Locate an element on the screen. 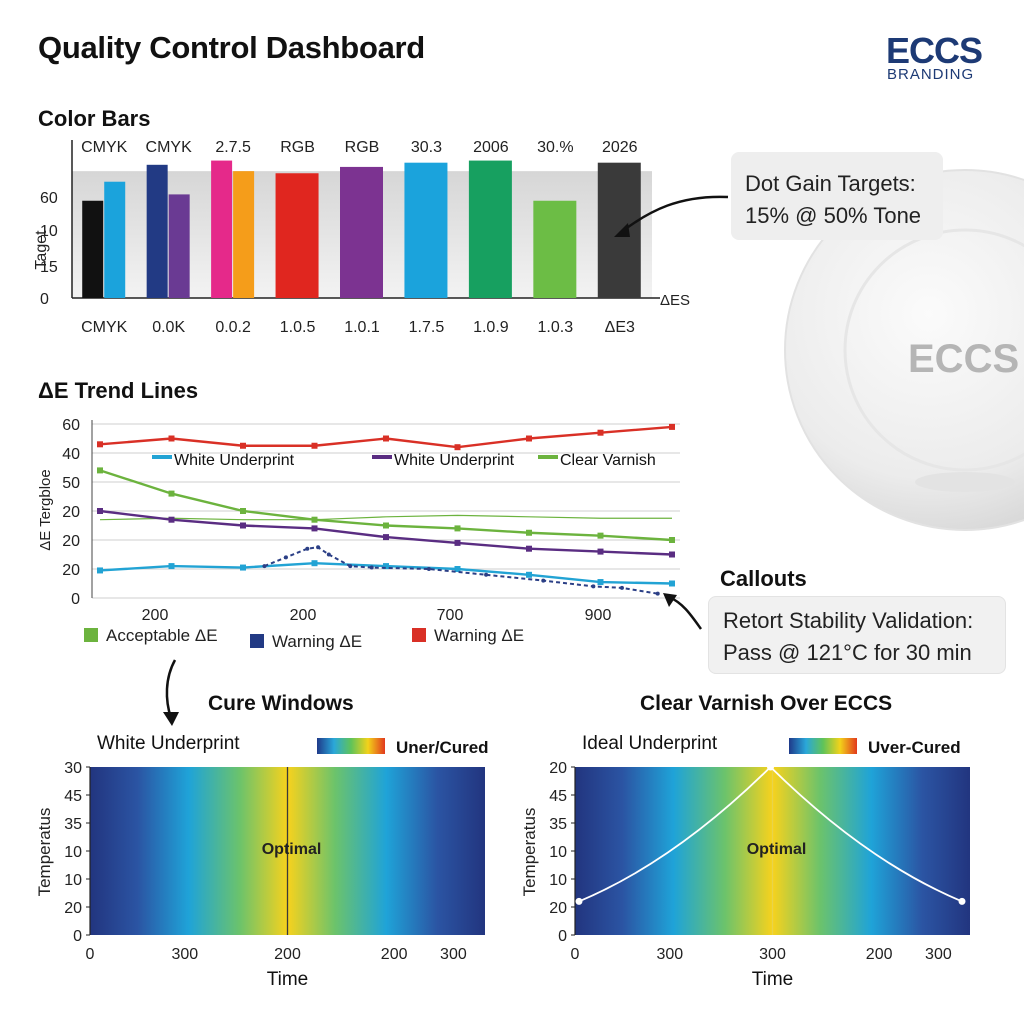  x-tick-label: 0 is located at coordinates (90, 954).